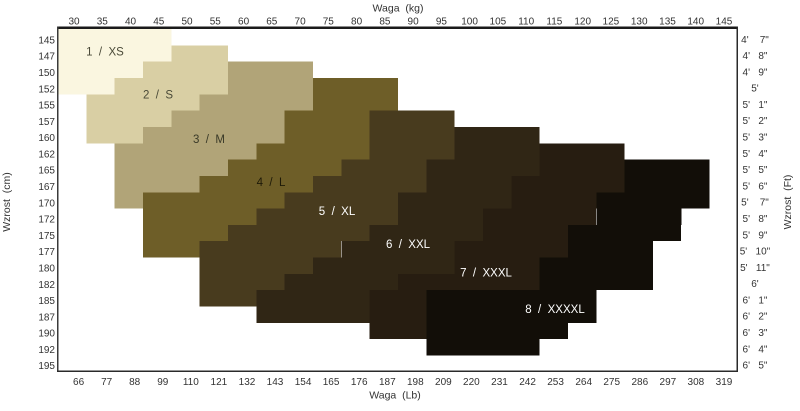  Describe the element at coordinates (755, 300) in the screenshot. I see `svg-text: 6' 1"` at that location.